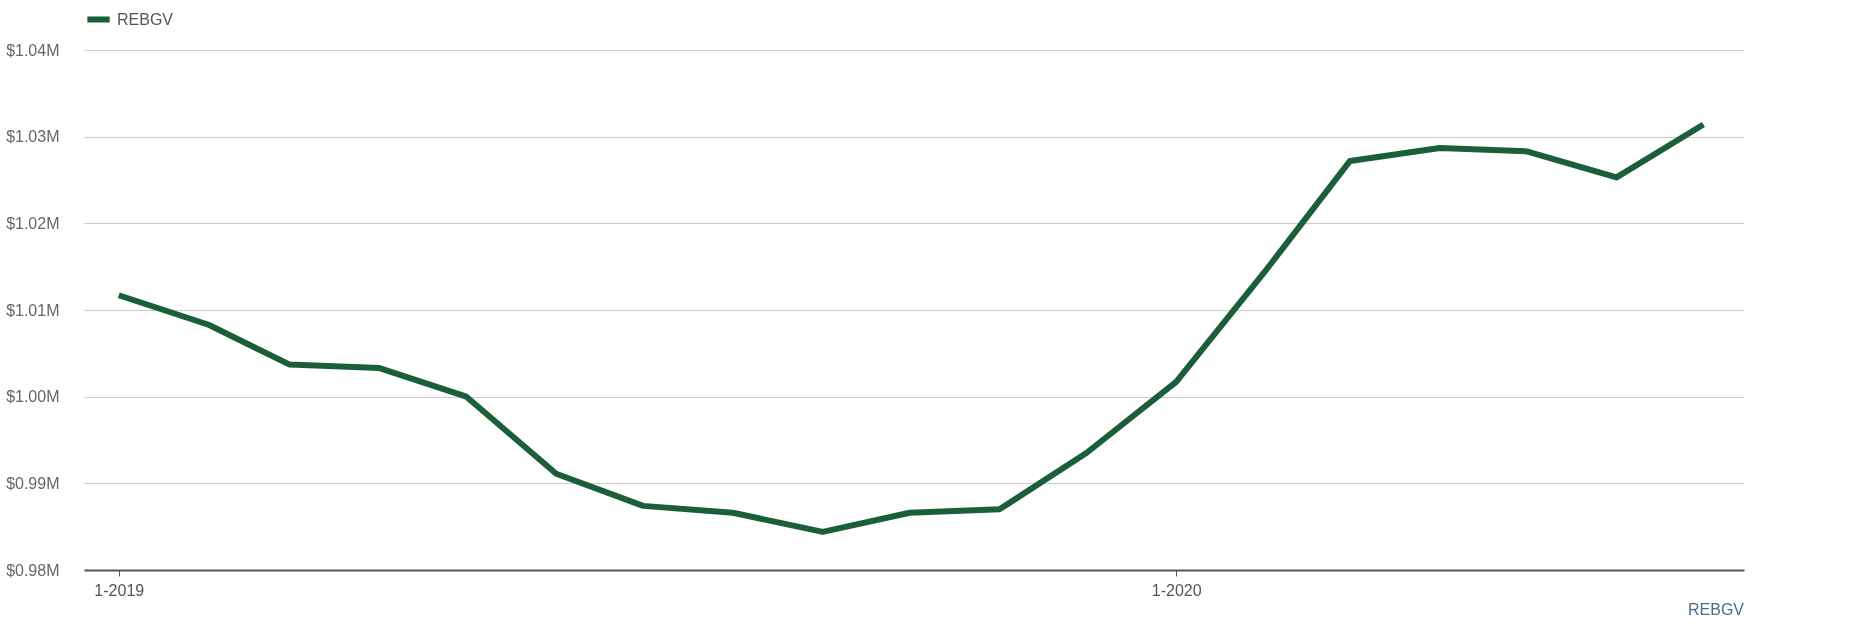 This screenshot has height=630, width=1849. What do you see at coordinates (33, 483) in the screenshot?
I see `y-tick-label: $0.99M` at bounding box center [33, 483].